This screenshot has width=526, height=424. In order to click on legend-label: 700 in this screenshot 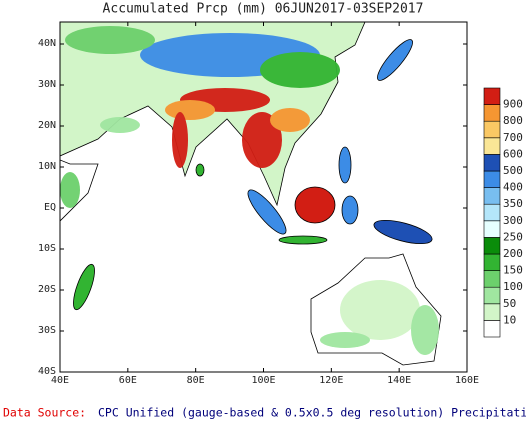, I will do `click(513, 137)`.